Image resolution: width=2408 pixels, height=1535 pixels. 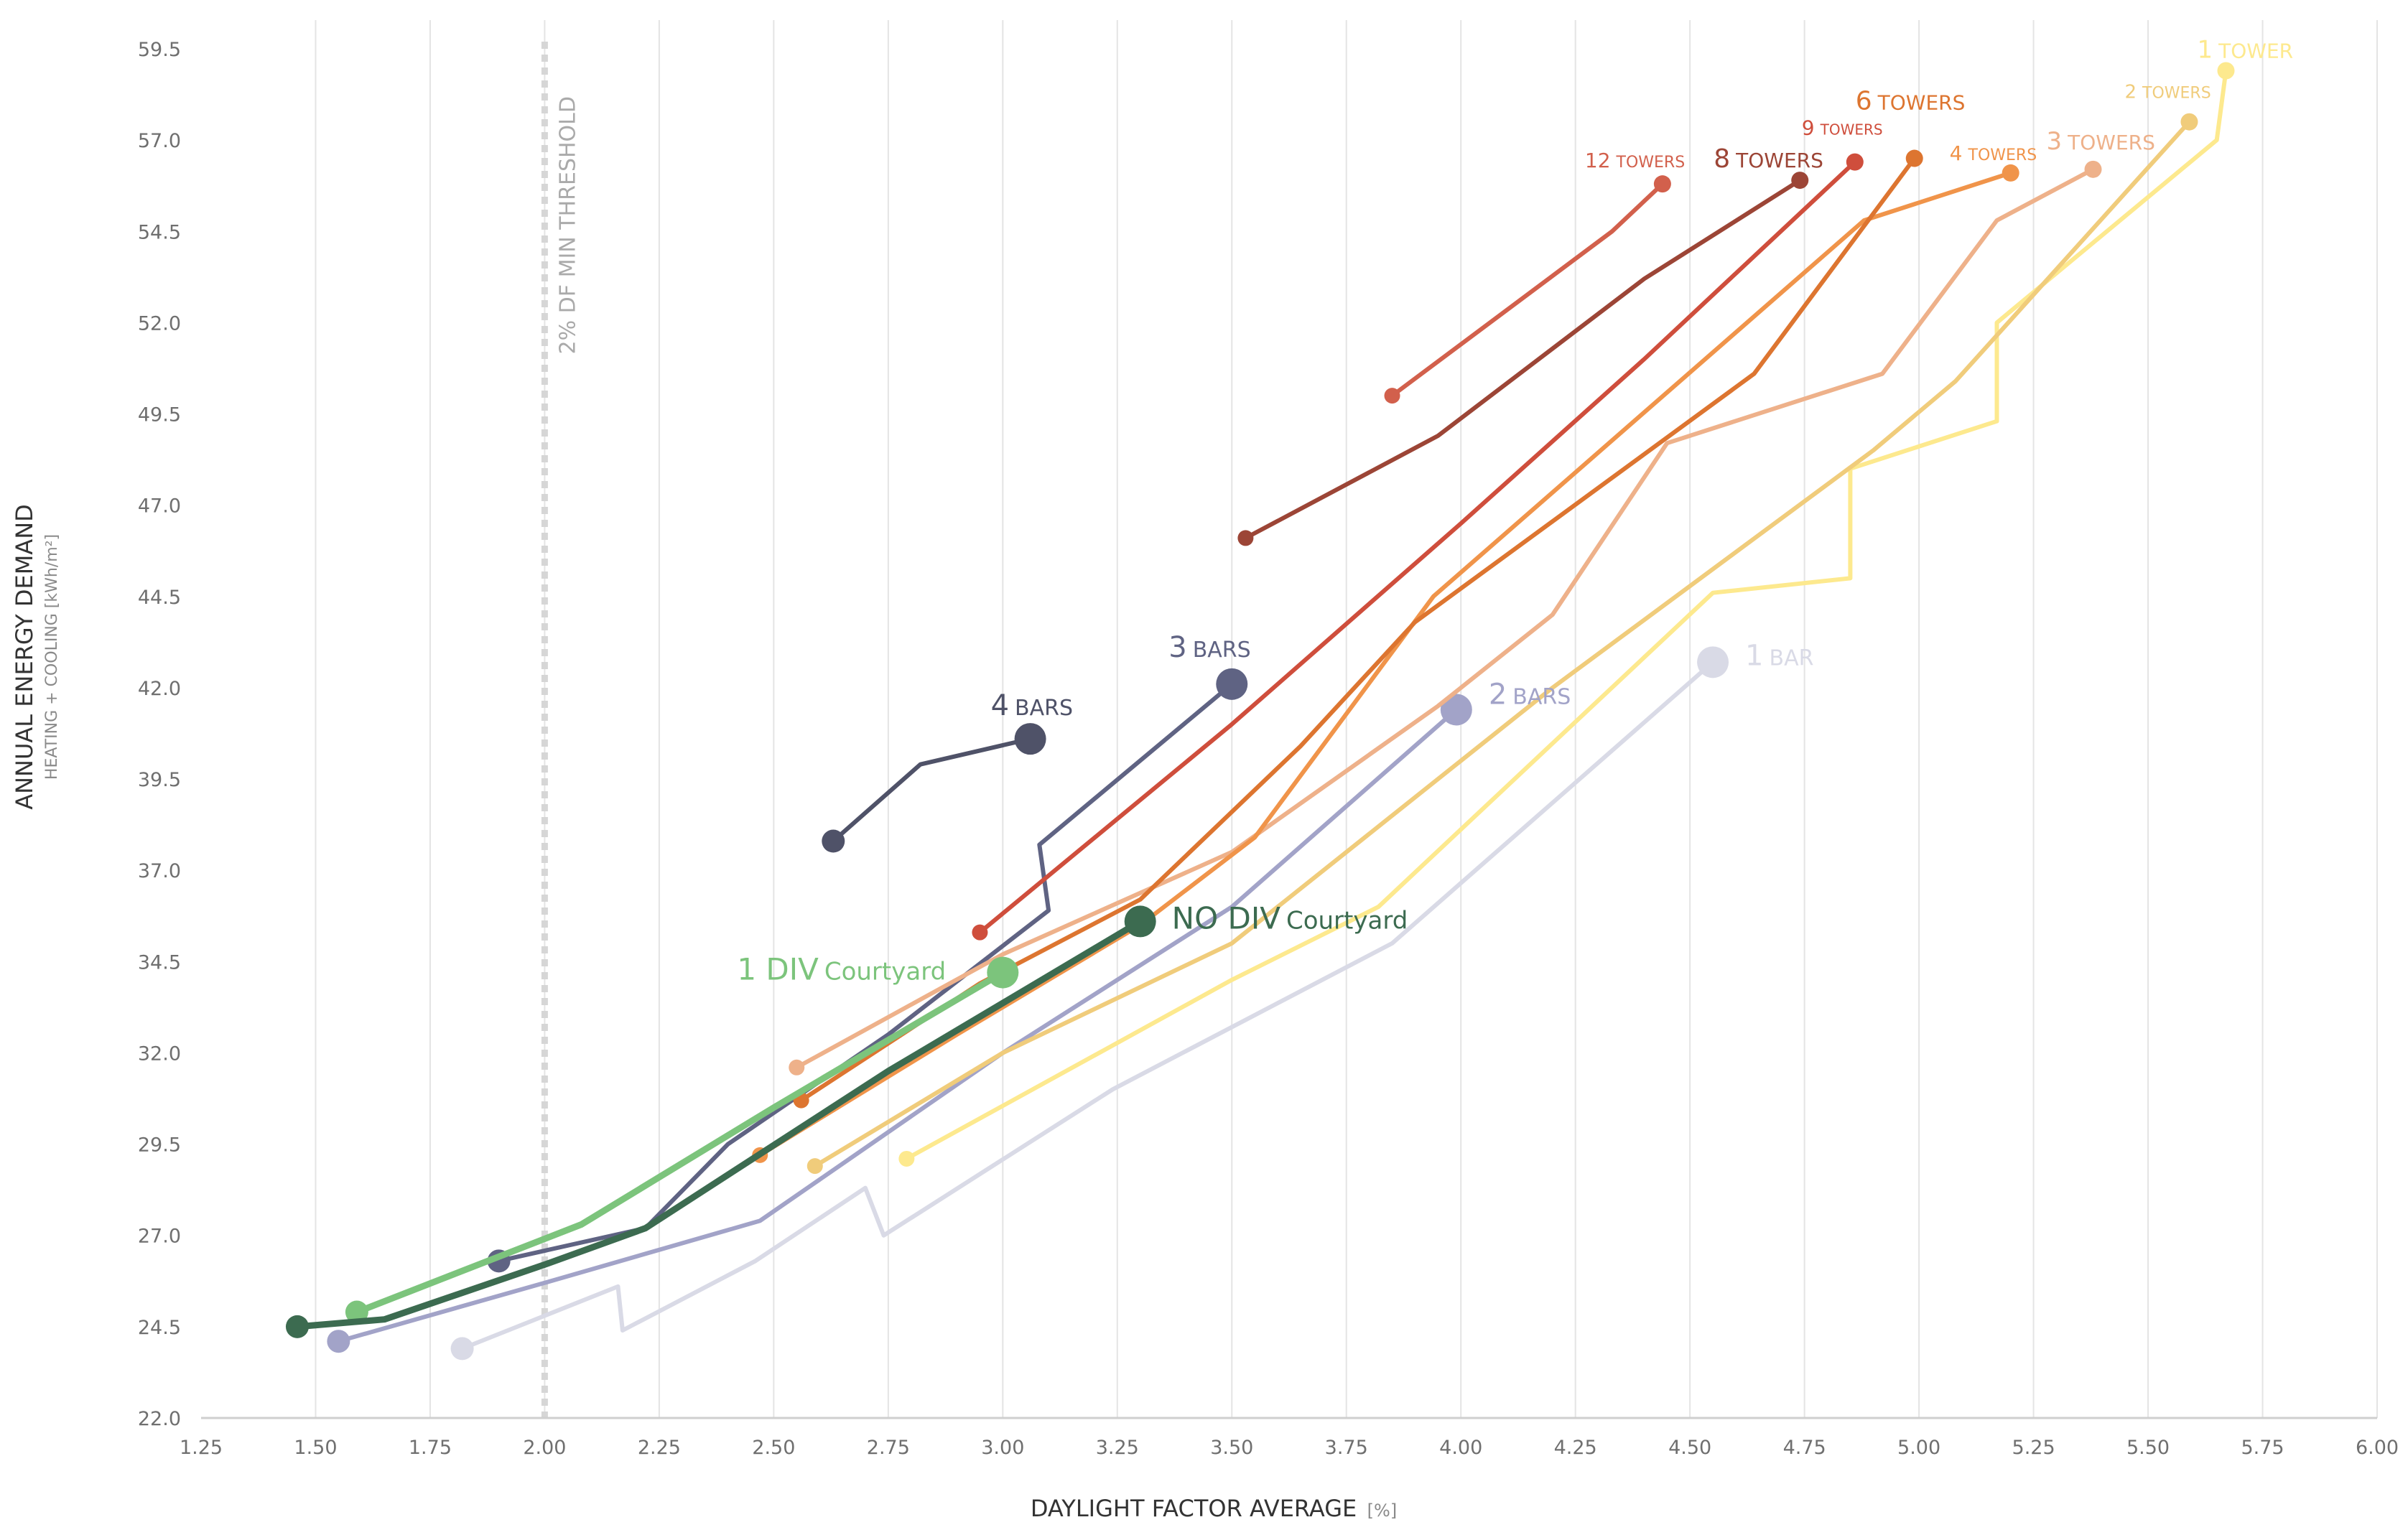 I want to click on y-tick-label: 27.0, so click(x=159, y=1237).